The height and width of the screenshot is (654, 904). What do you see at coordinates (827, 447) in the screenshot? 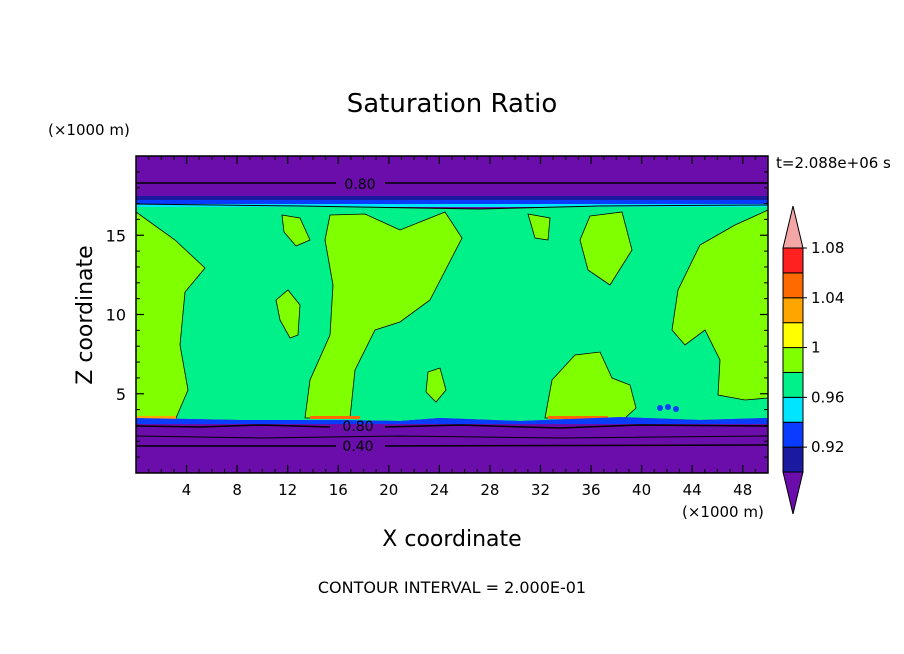
I see `colorbar-label: 0.92` at bounding box center [827, 447].